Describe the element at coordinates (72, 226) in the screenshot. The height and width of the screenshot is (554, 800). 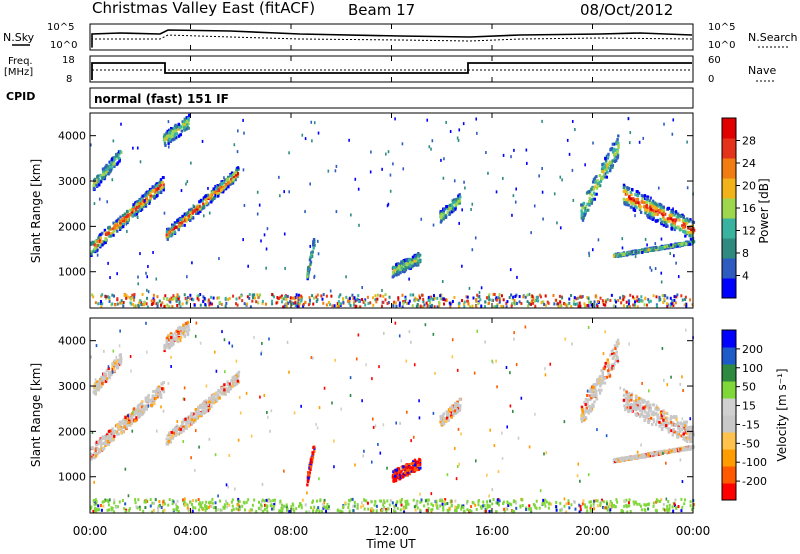
I see `y-tick-label: 2000` at that location.